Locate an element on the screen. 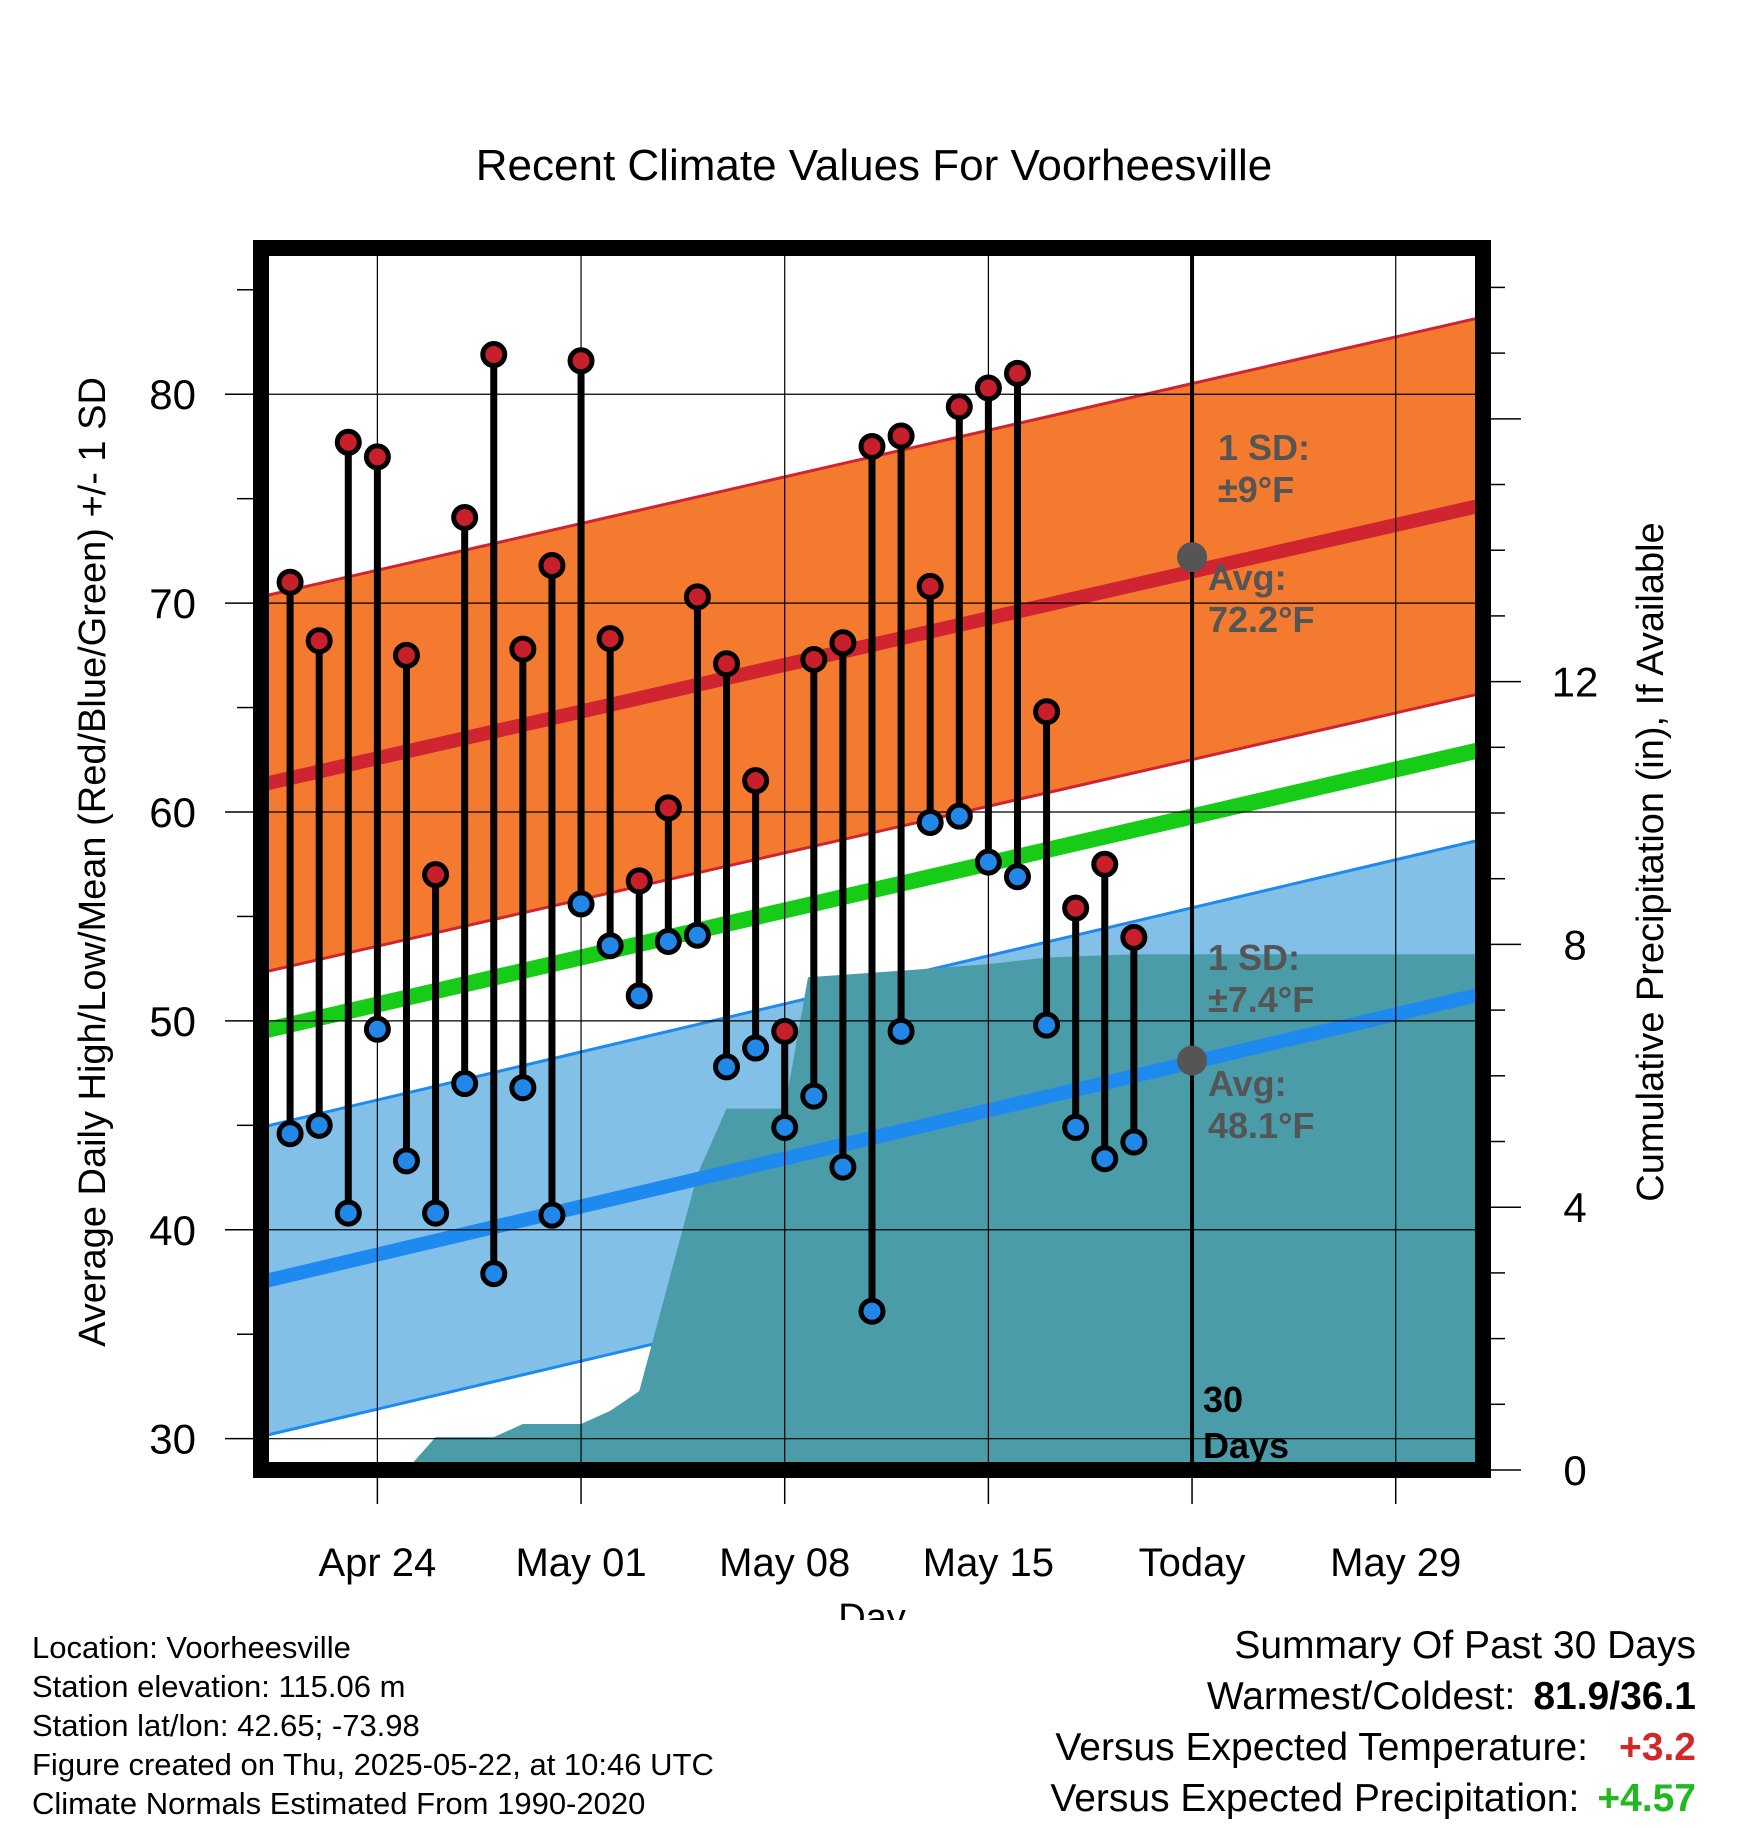  y-tick-label: 40 is located at coordinates (172, 1230).